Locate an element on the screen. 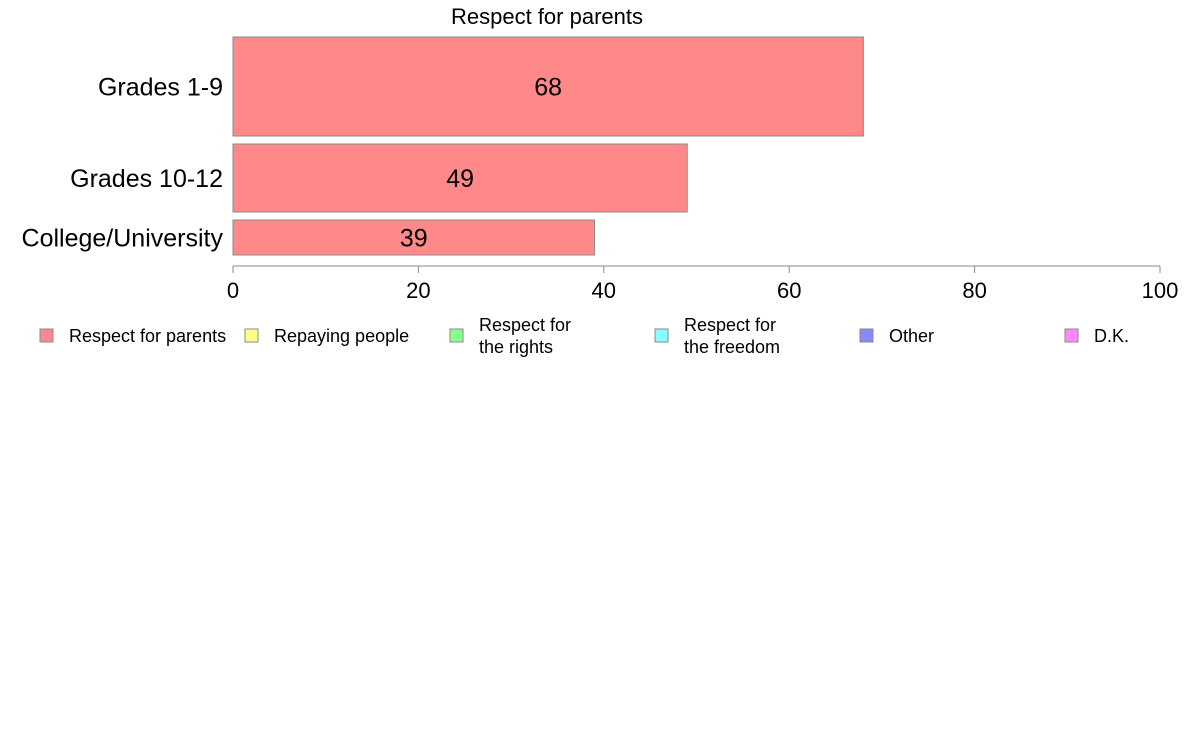 Image resolution: width=1188 pixels, height=736 pixels. category-label: Grades 10-12 is located at coordinates (146, 179).